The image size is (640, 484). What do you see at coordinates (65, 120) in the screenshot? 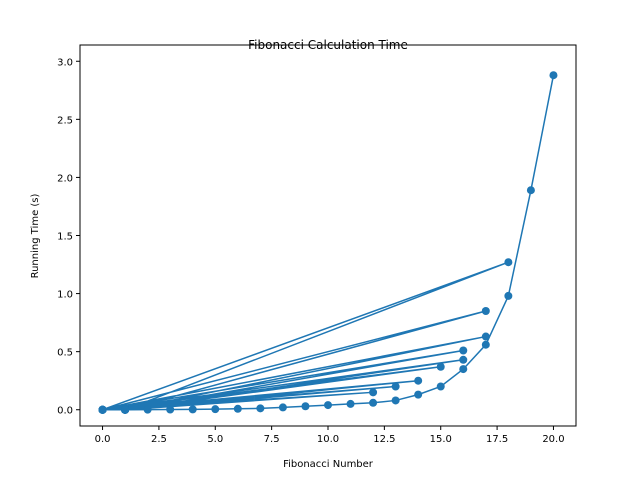
I see `y-tick-label: 2.5` at bounding box center [65, 120].